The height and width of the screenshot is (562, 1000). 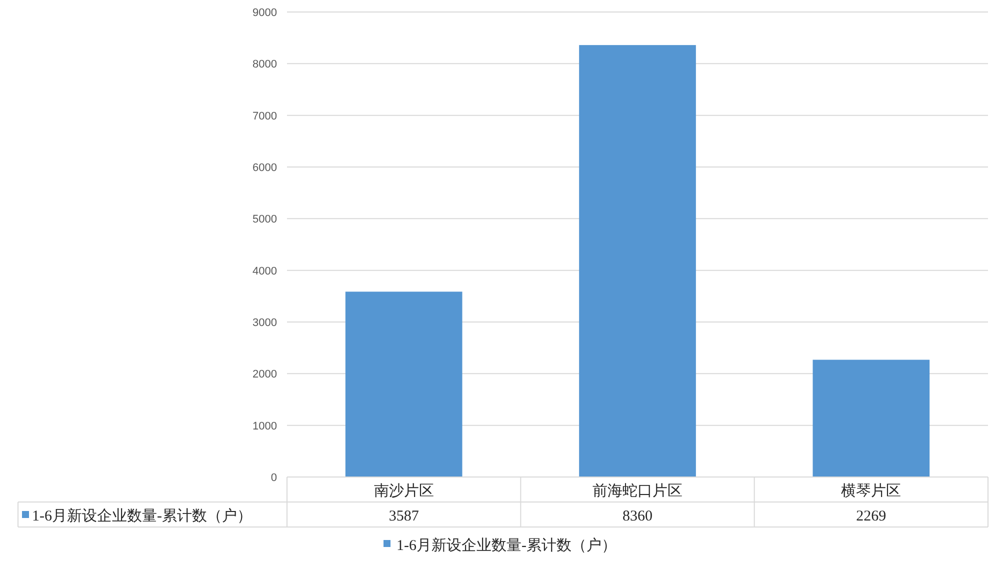 I want to click on table-series-name: 1-6月新设企业数量-累计数（户）, so click(x=142, y=516).